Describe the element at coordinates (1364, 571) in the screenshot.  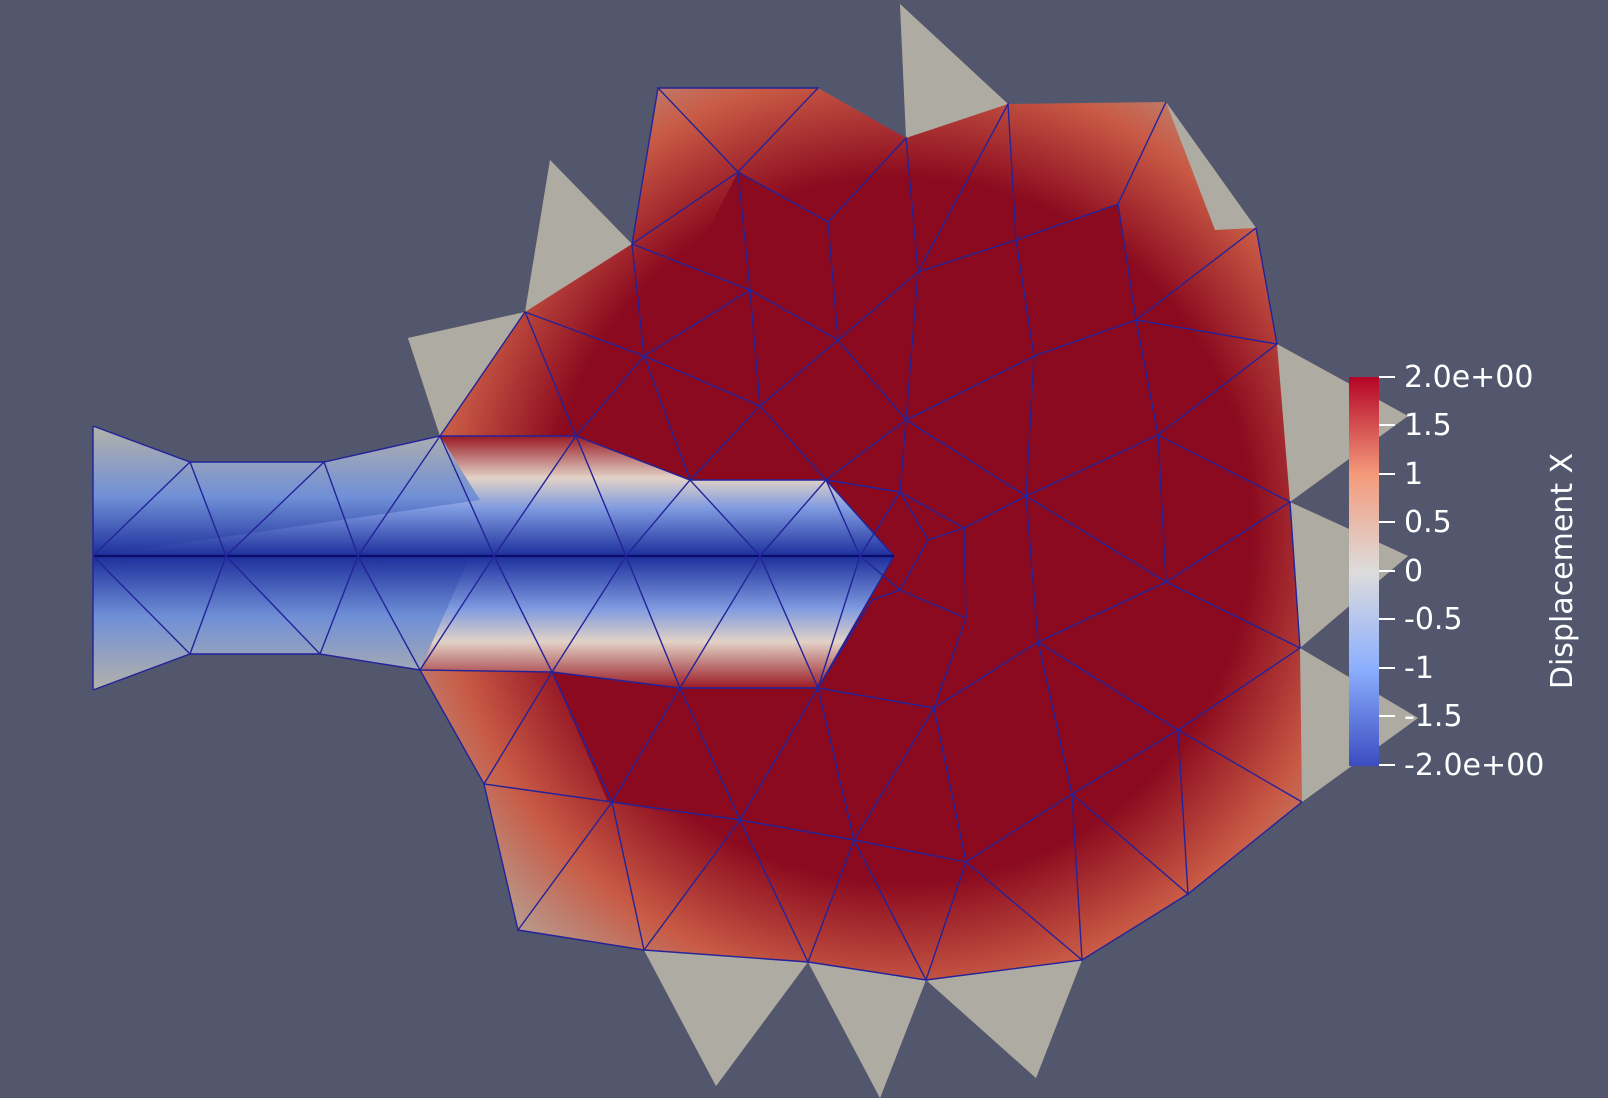
I see `colorbar-gradient` at that location.